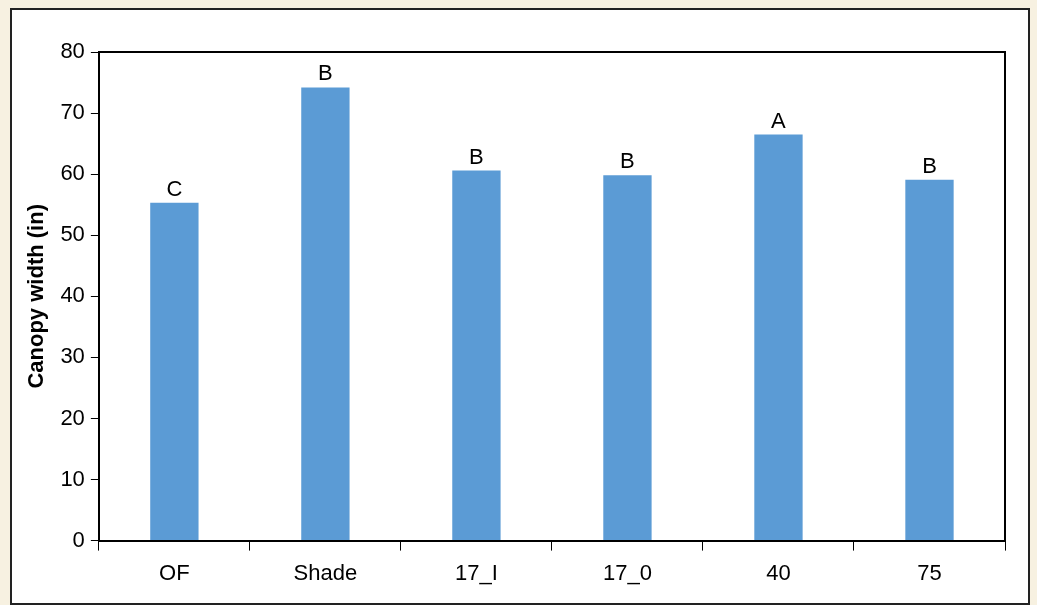 This screenshot has height=605, width=1037. What do you see at coordinates (72, 112) in the screenshot?
I see `y-tick-label: 70` at bounding box center [72, 112].